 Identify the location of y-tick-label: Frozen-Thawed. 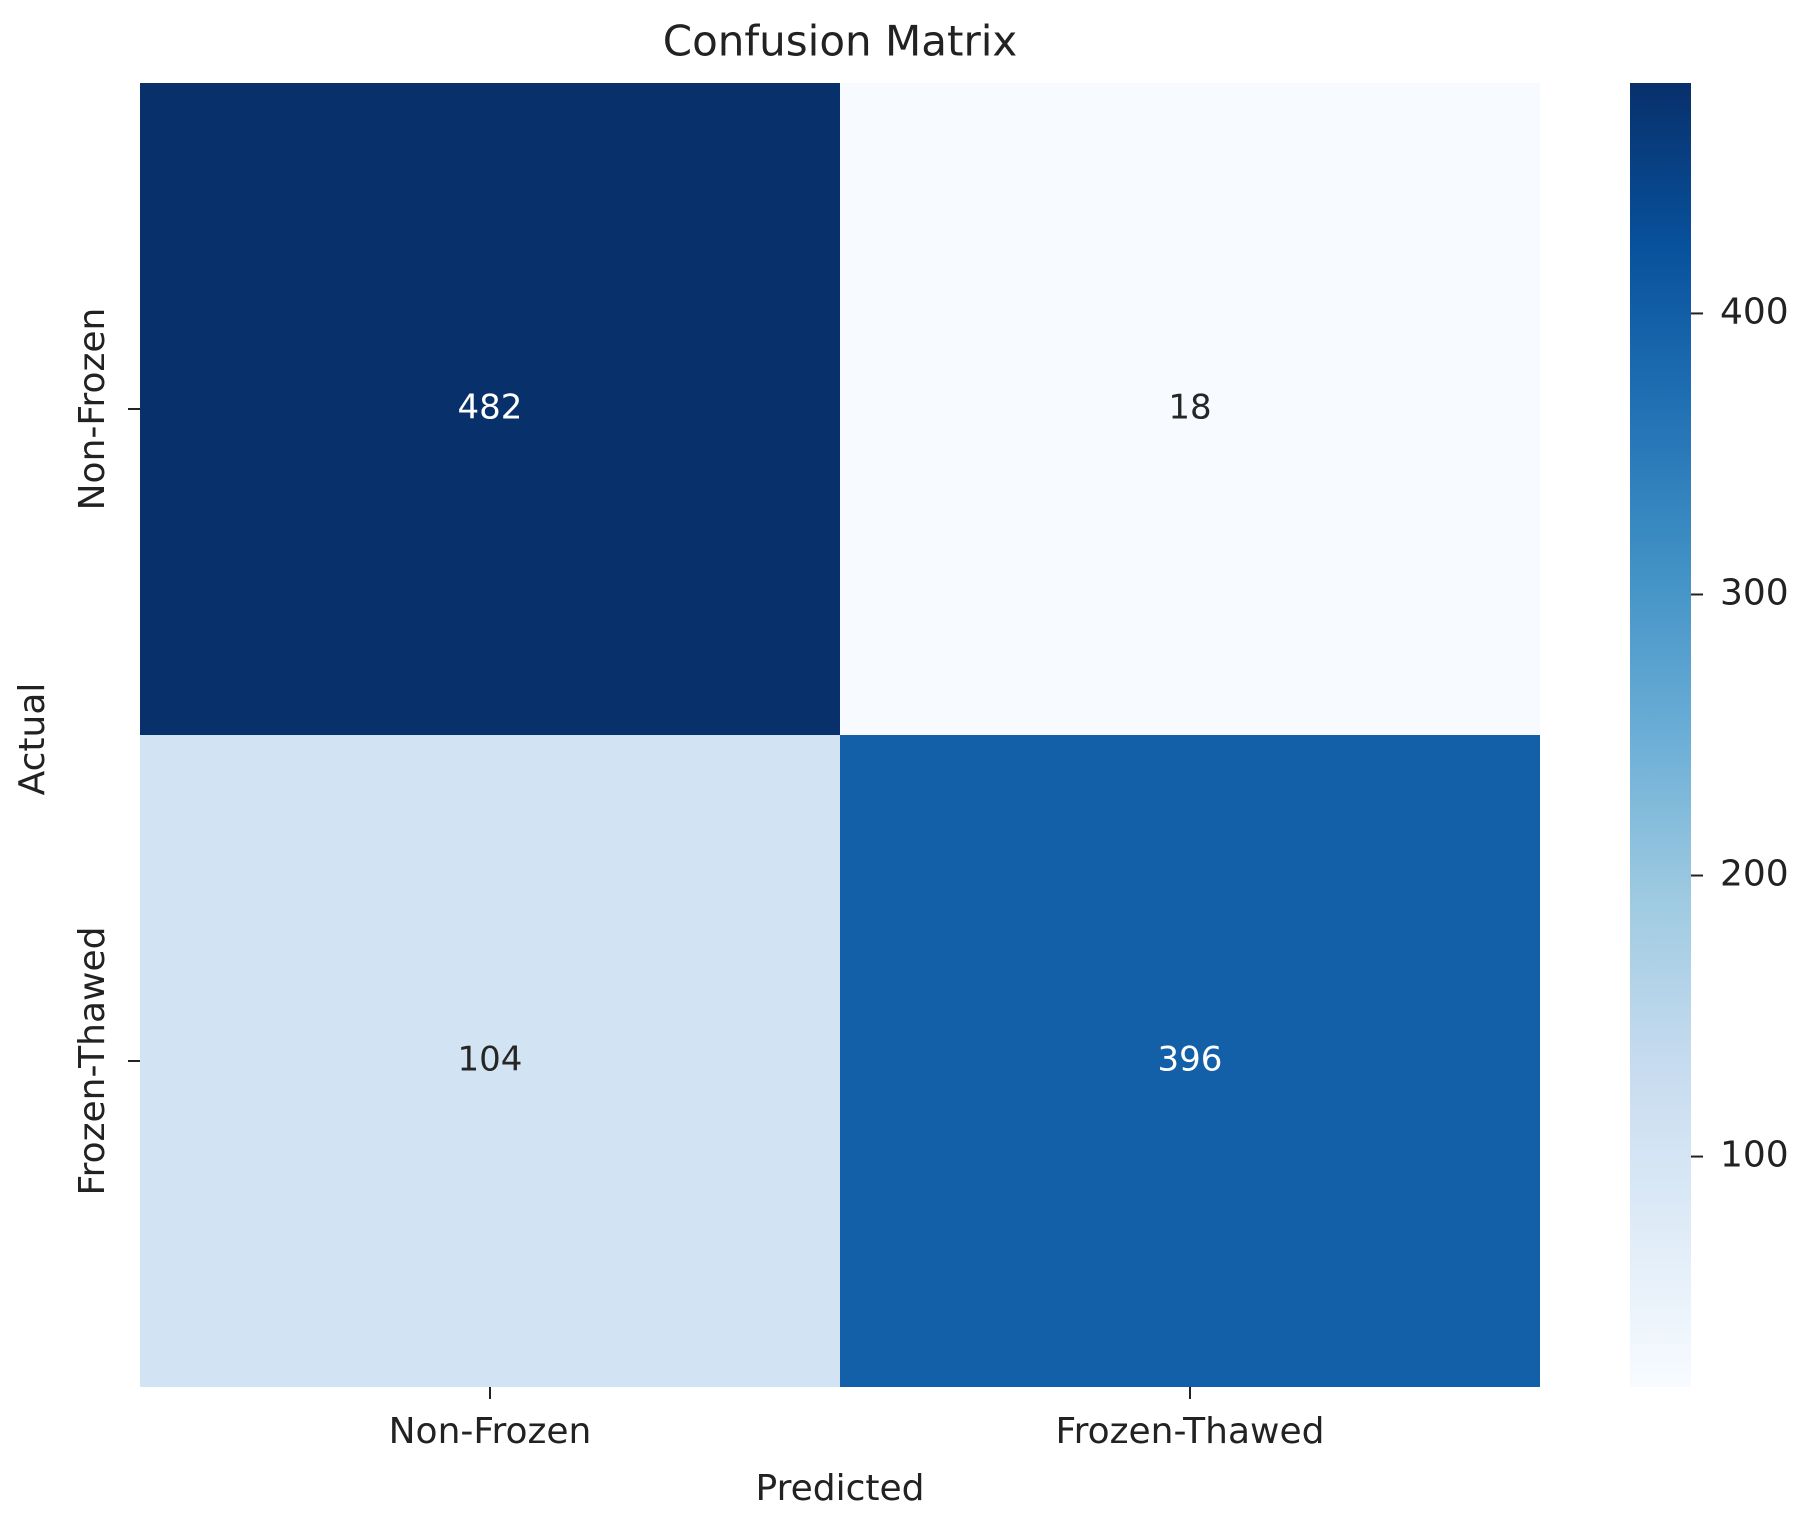
(92, 1061).